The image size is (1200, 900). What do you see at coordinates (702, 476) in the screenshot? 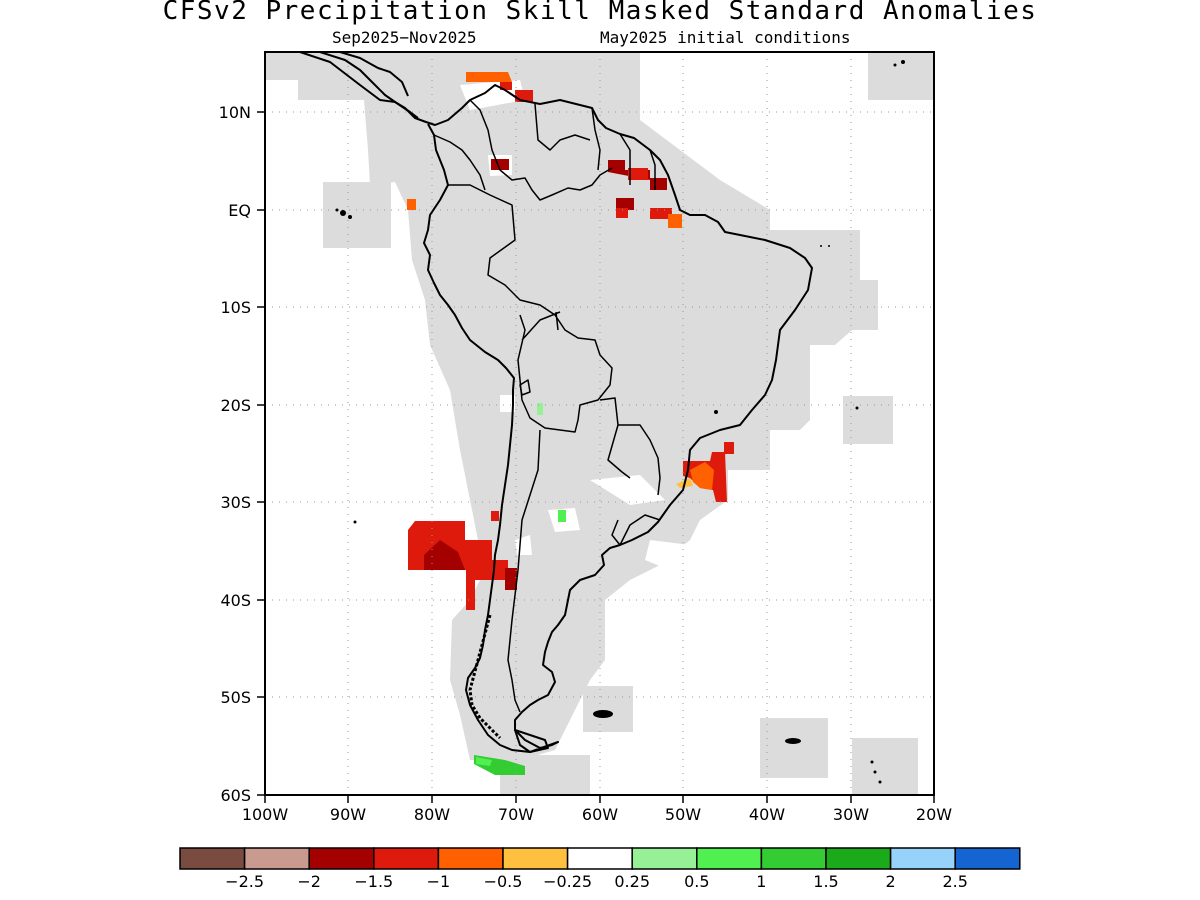
I see `anomaly-southern-brazil-orange` at bounding box center [702, 476].